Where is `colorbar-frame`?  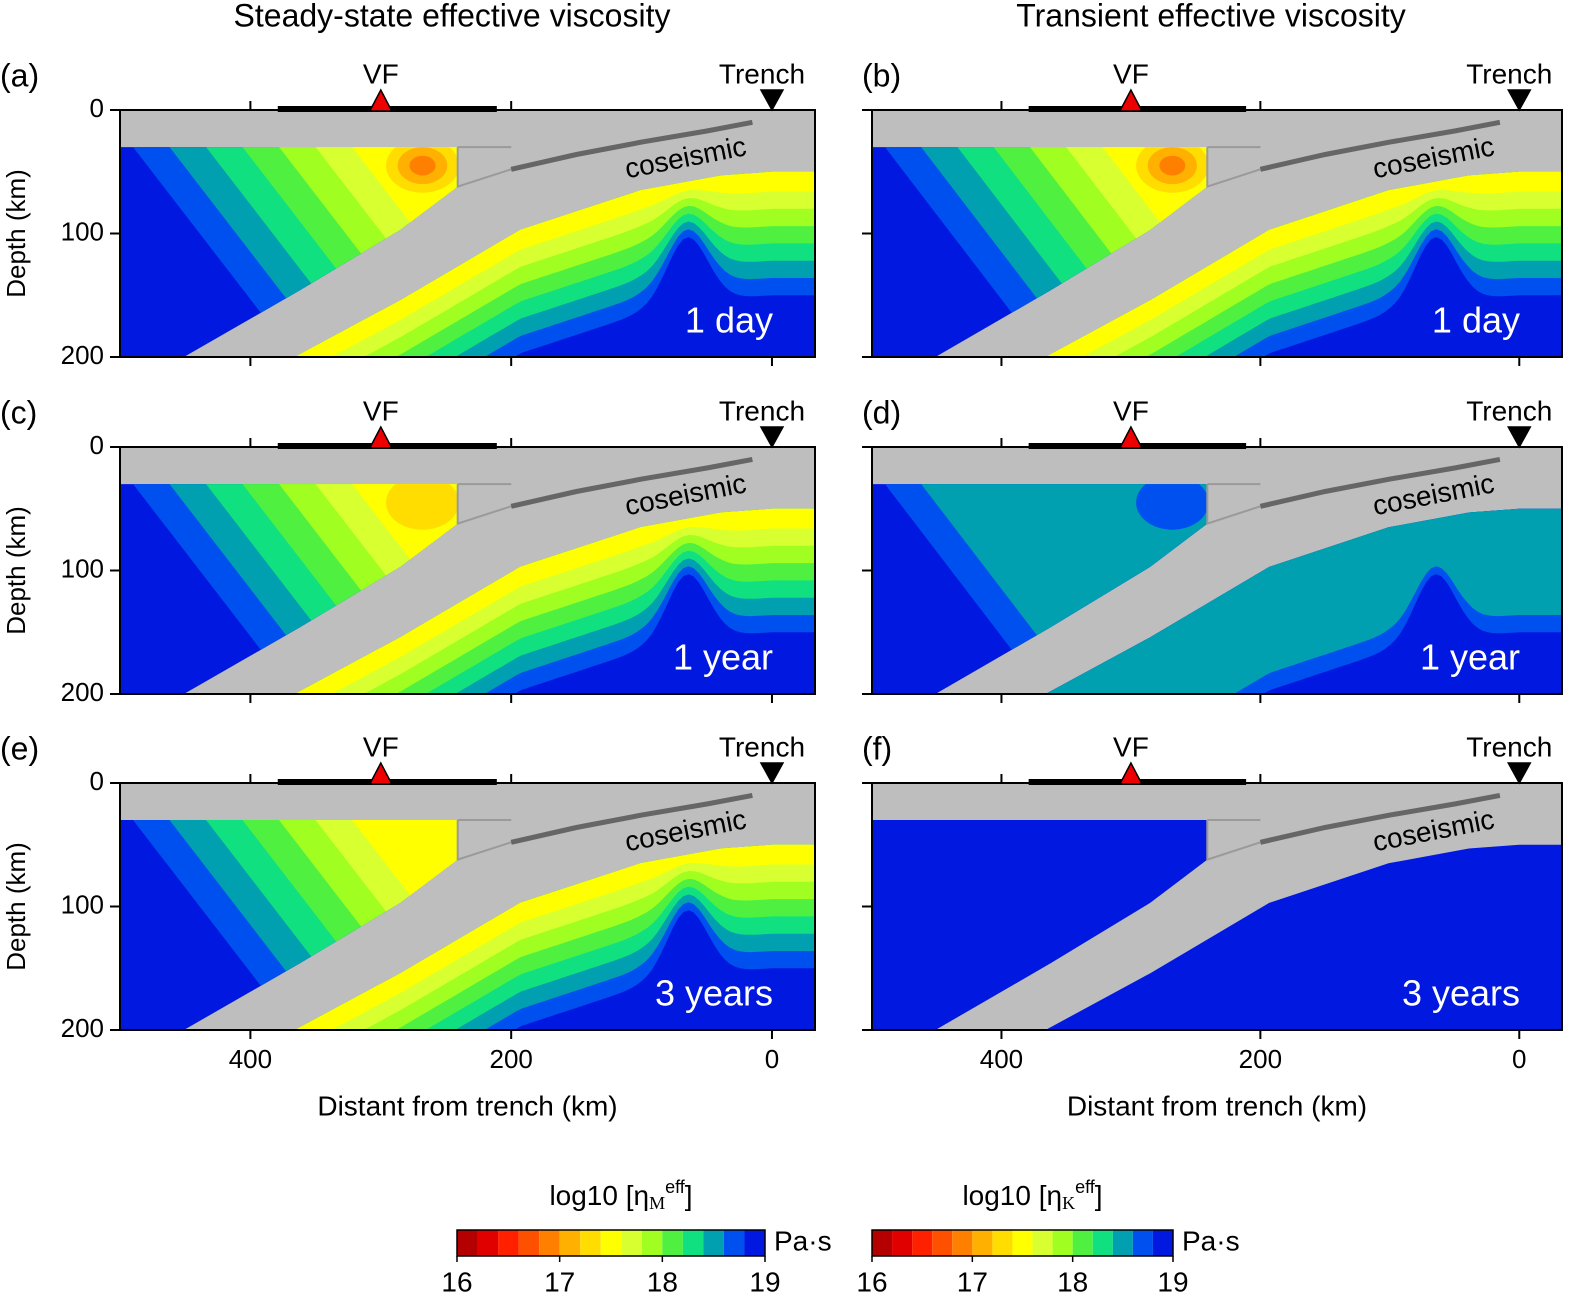
colorbar-frame is located at coordinates (611, 1243).